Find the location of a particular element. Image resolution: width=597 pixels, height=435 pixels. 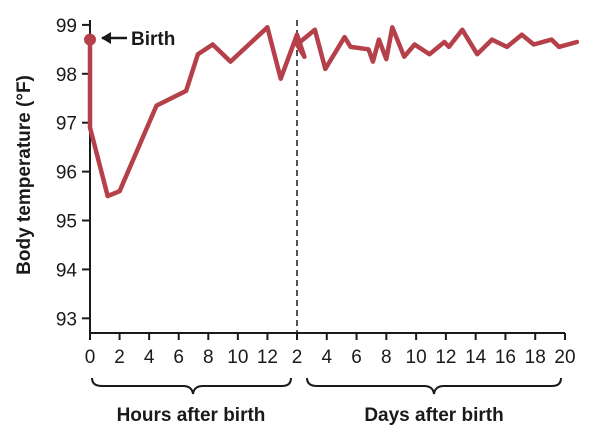

x-tick-label-days: 6 is located at coordinates (356, 357).